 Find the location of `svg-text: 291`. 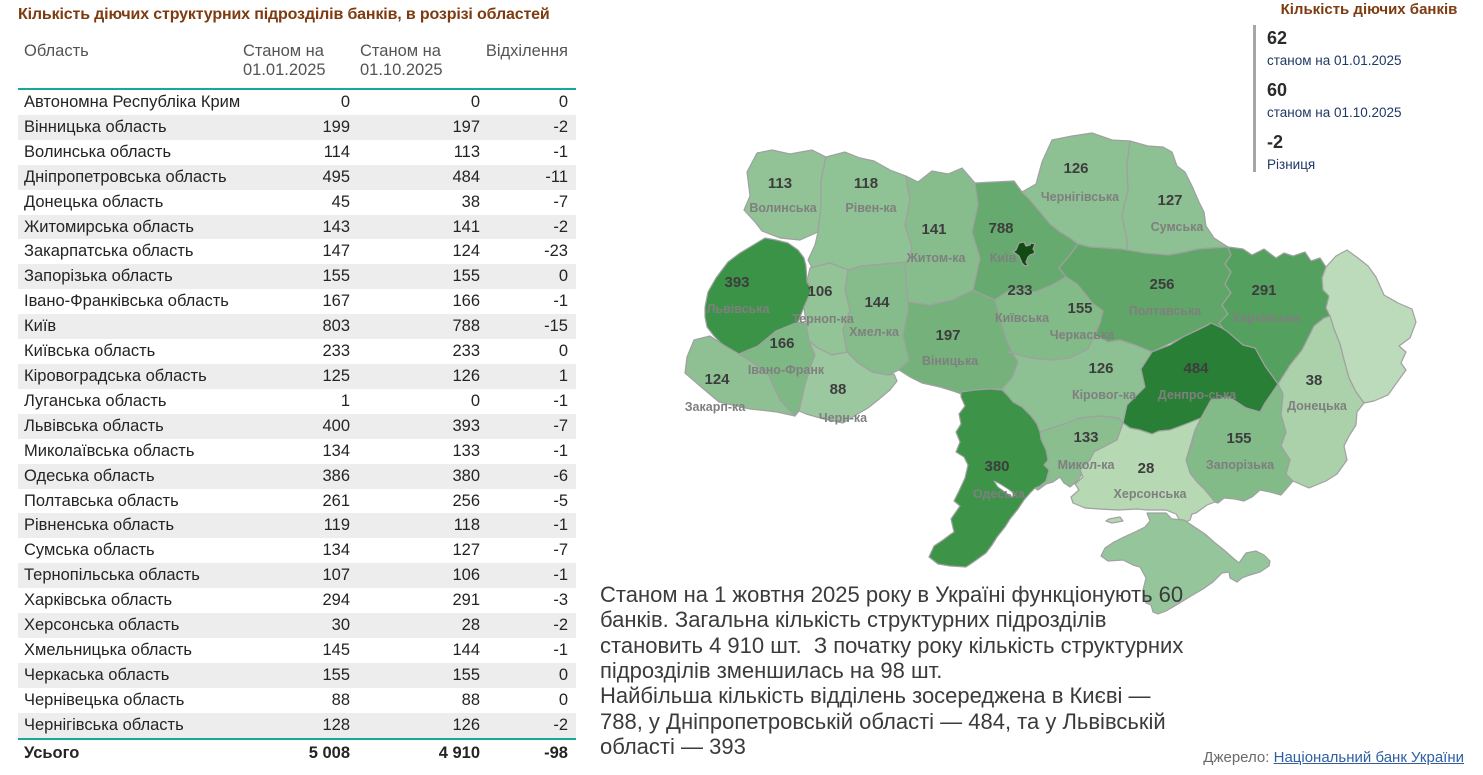

svg-text: 291 is located at coordinates (1263, 290).